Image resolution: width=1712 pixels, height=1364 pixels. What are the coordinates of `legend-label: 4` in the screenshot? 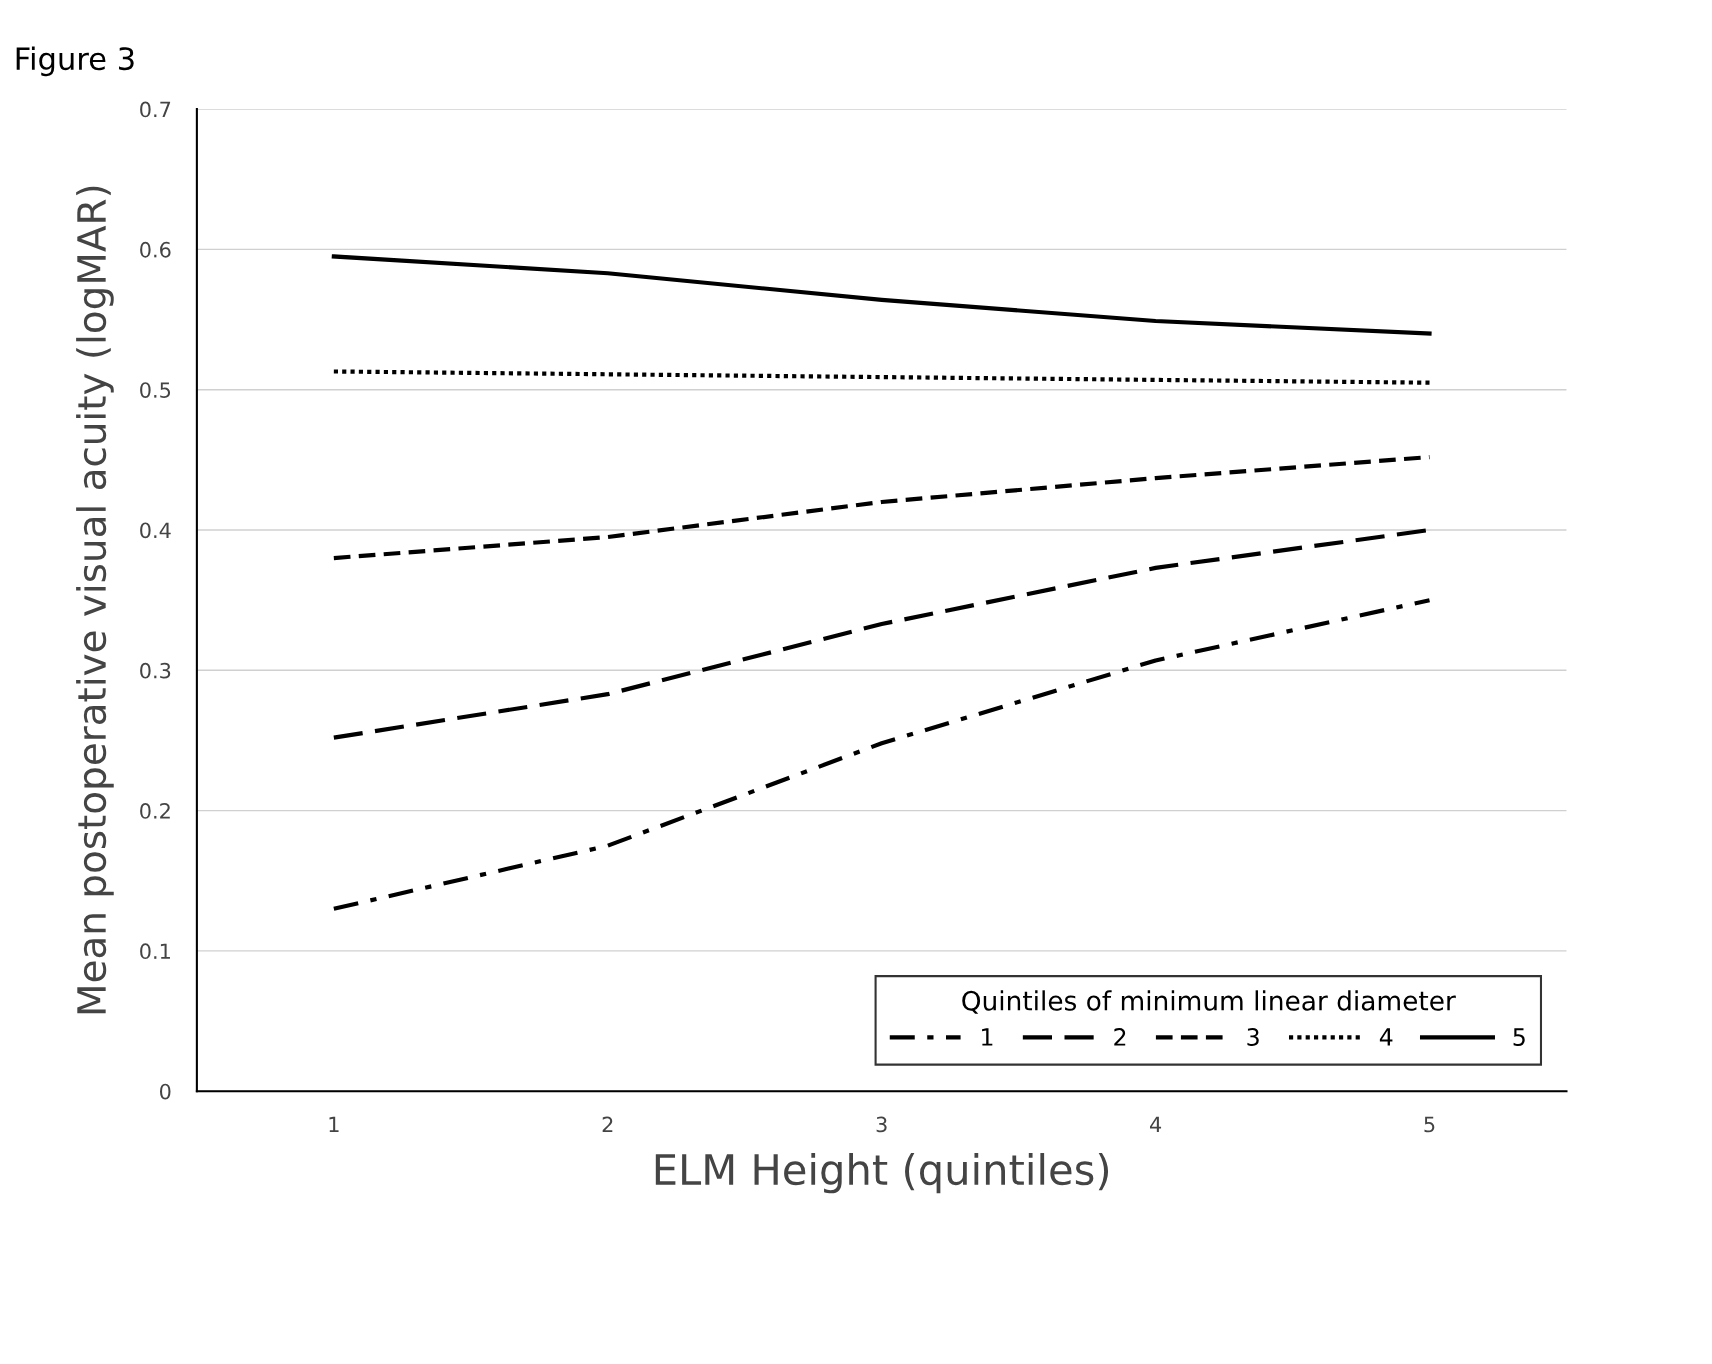 It's located at (1386, 1037).